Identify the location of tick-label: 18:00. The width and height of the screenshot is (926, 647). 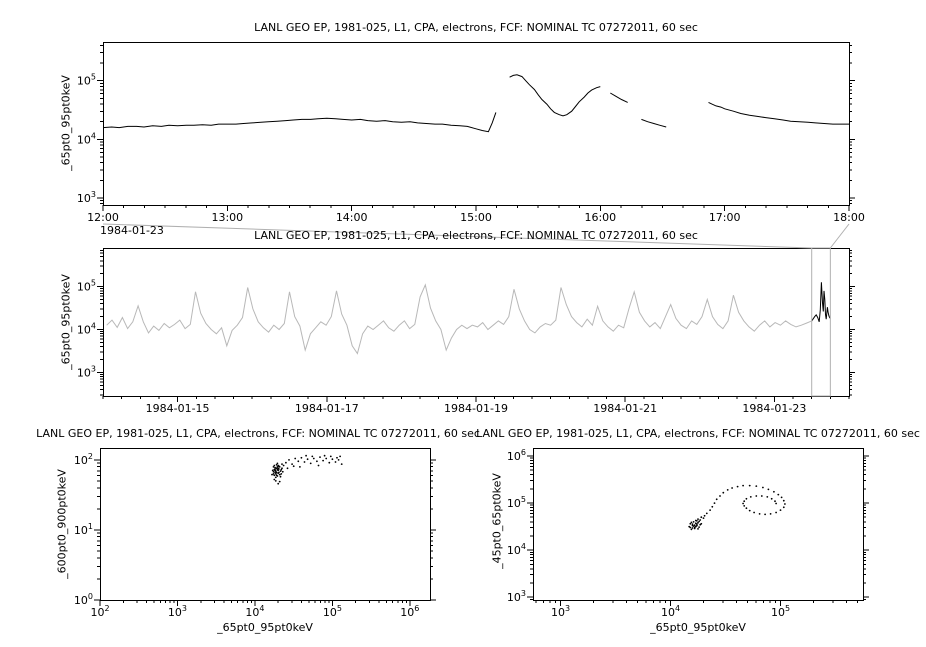
(849, 217).